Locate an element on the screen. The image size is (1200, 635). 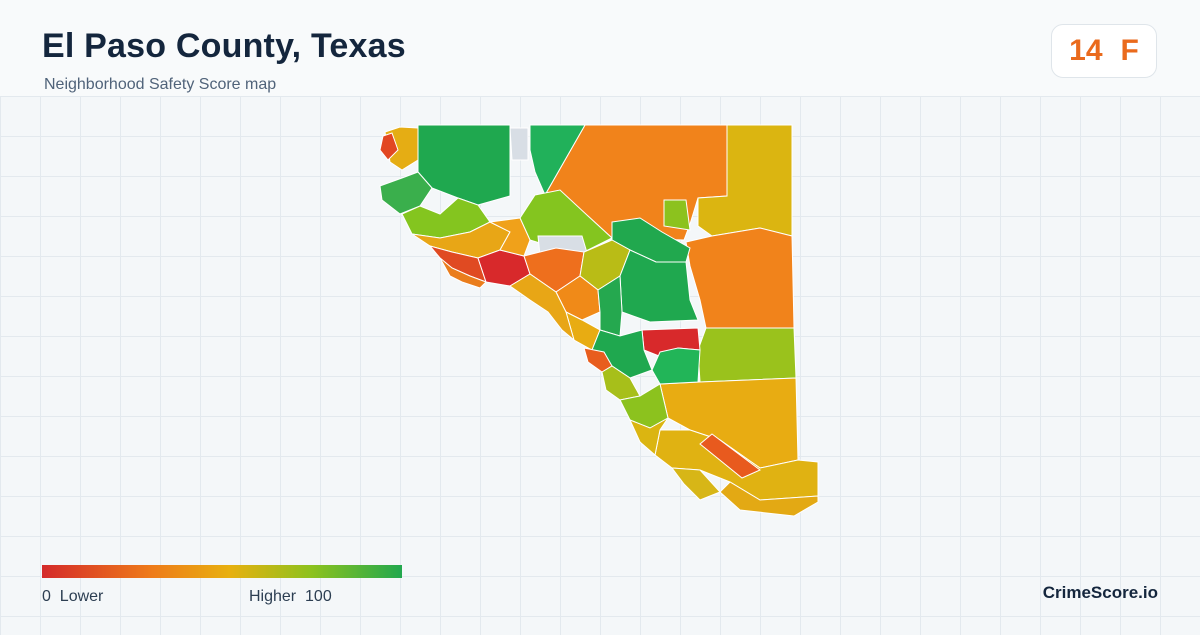
tract-east is located at coordinates (740, 278).